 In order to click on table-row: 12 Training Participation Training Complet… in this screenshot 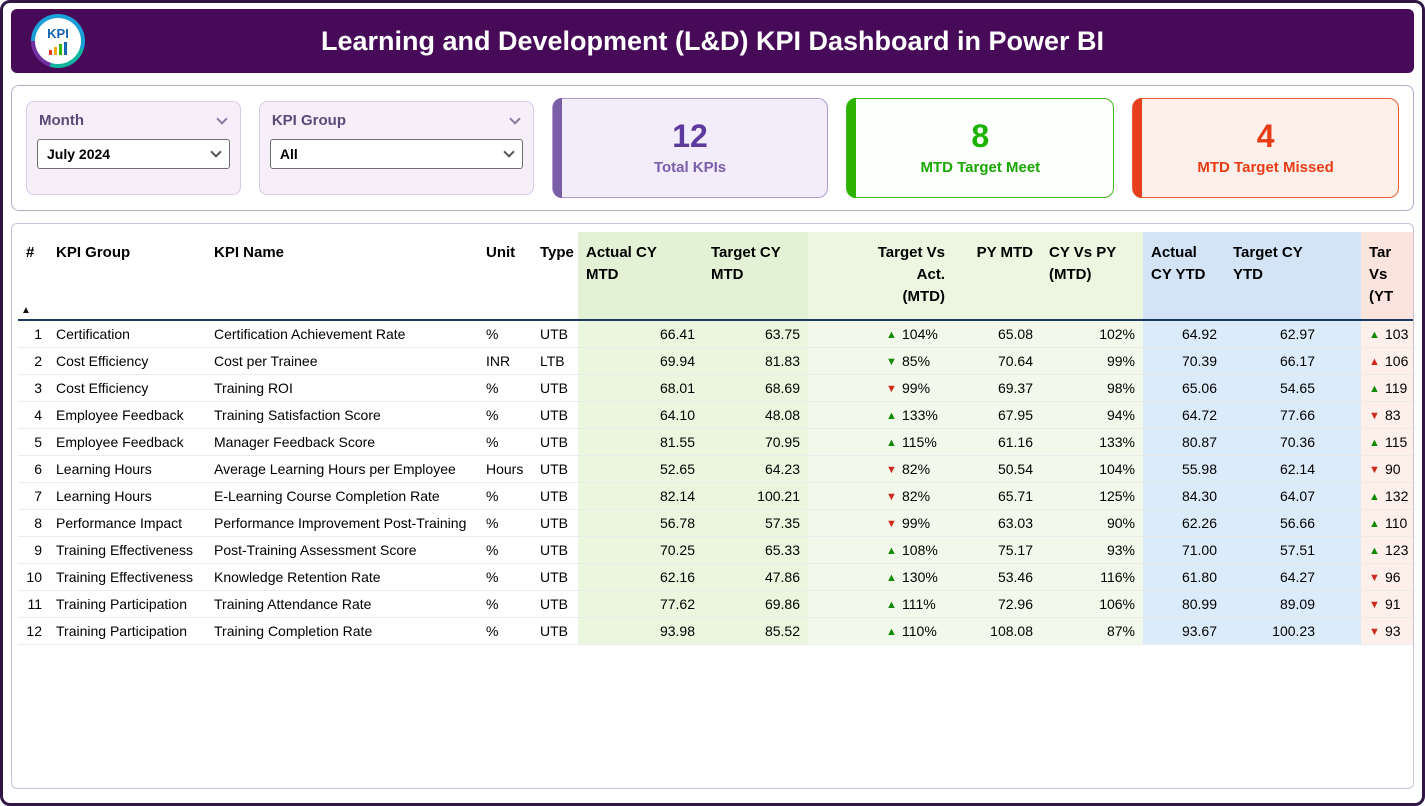, I will do `click(715, 631)`.